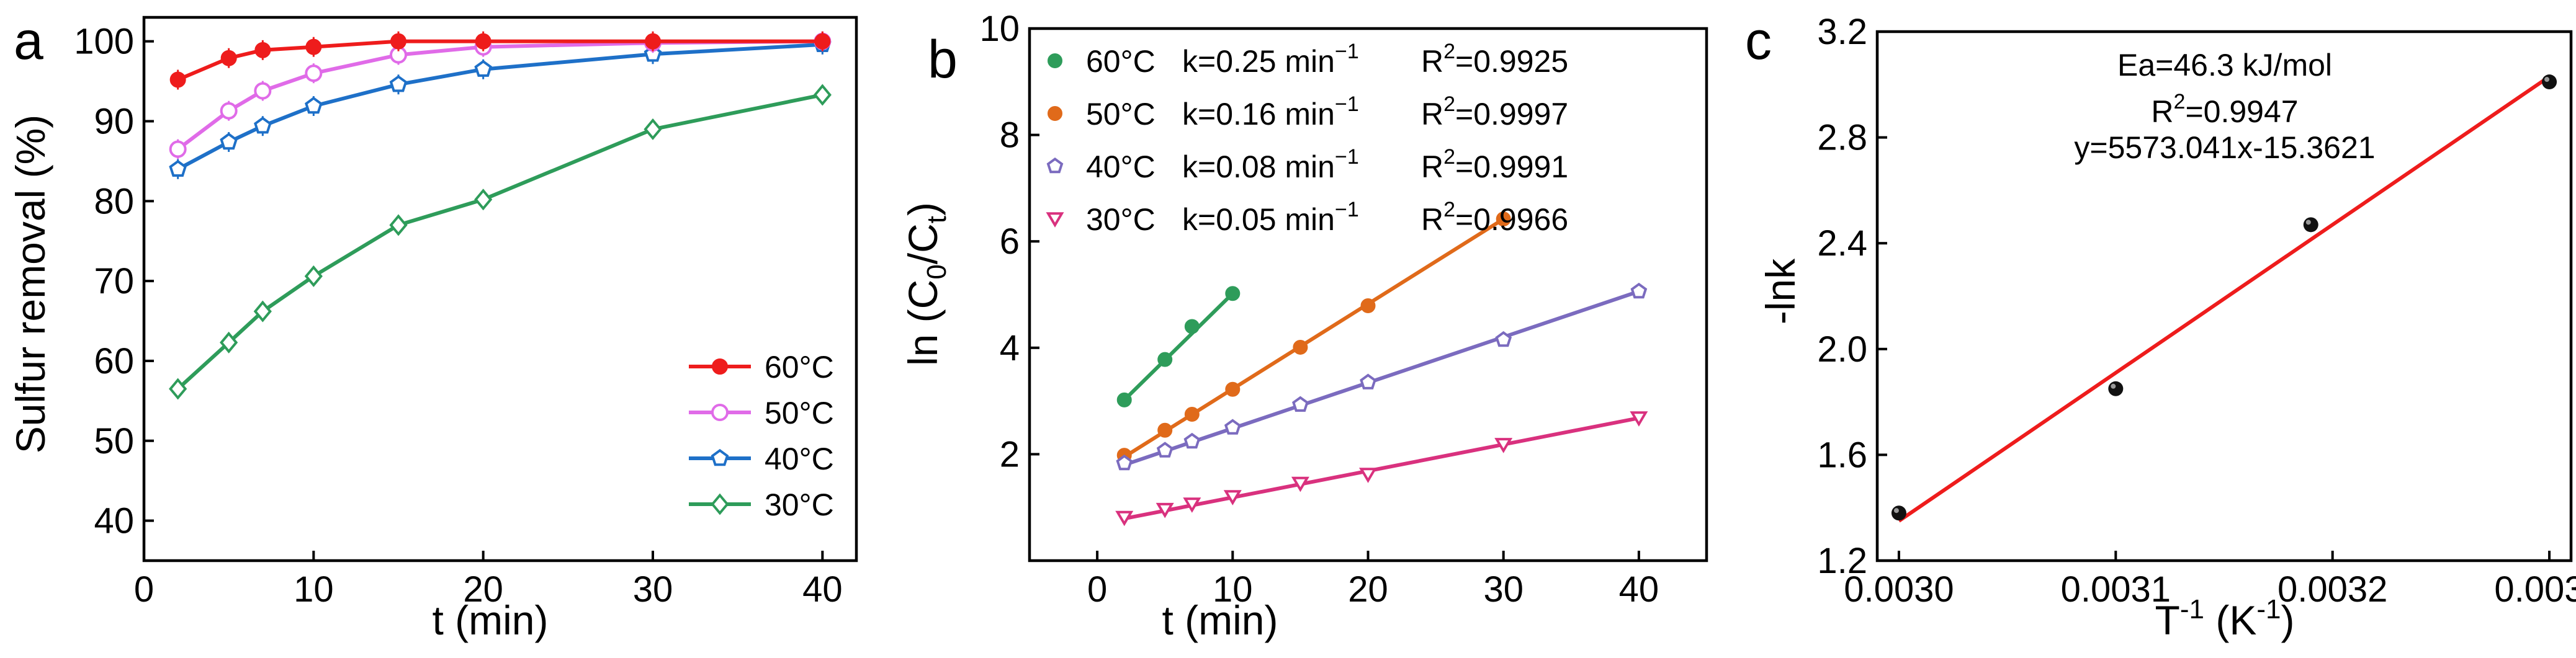 The height and width of the screenshot is (658, 2576). What do you see at coordinates (1121, 166) in the screenshot?
I see `panel-b-legend-temp: 40°C` at bounding box center [1121, 166].